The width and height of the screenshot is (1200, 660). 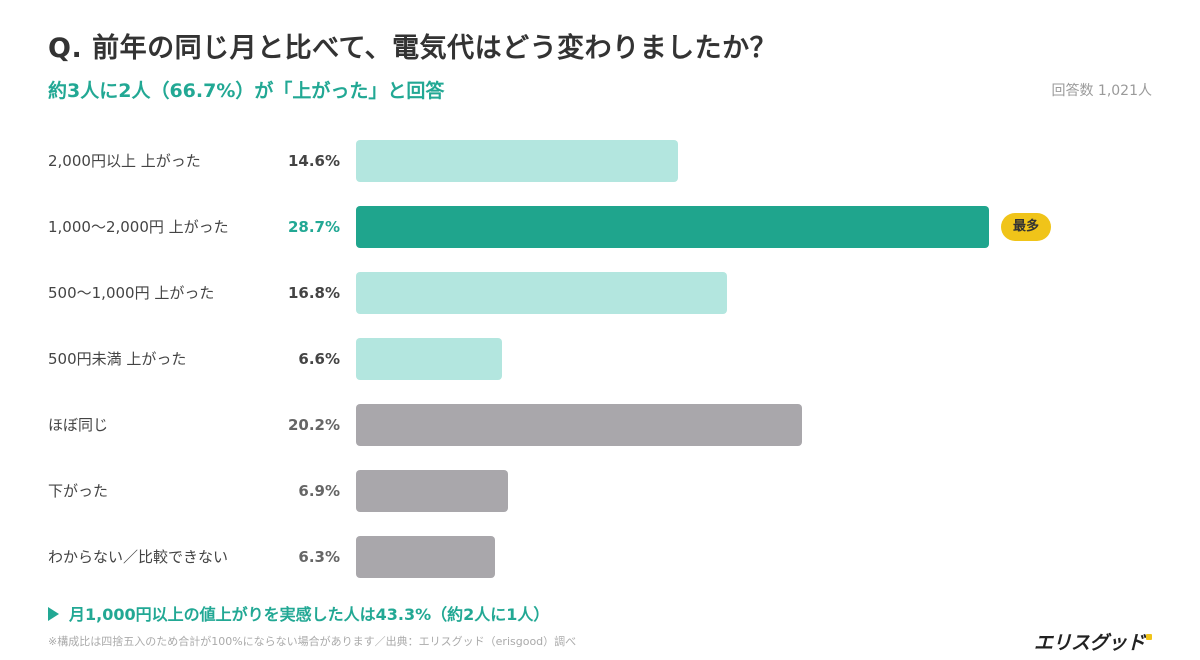 I want to click on brand-logo: エリスグッド, so click(x=1093, y=641).